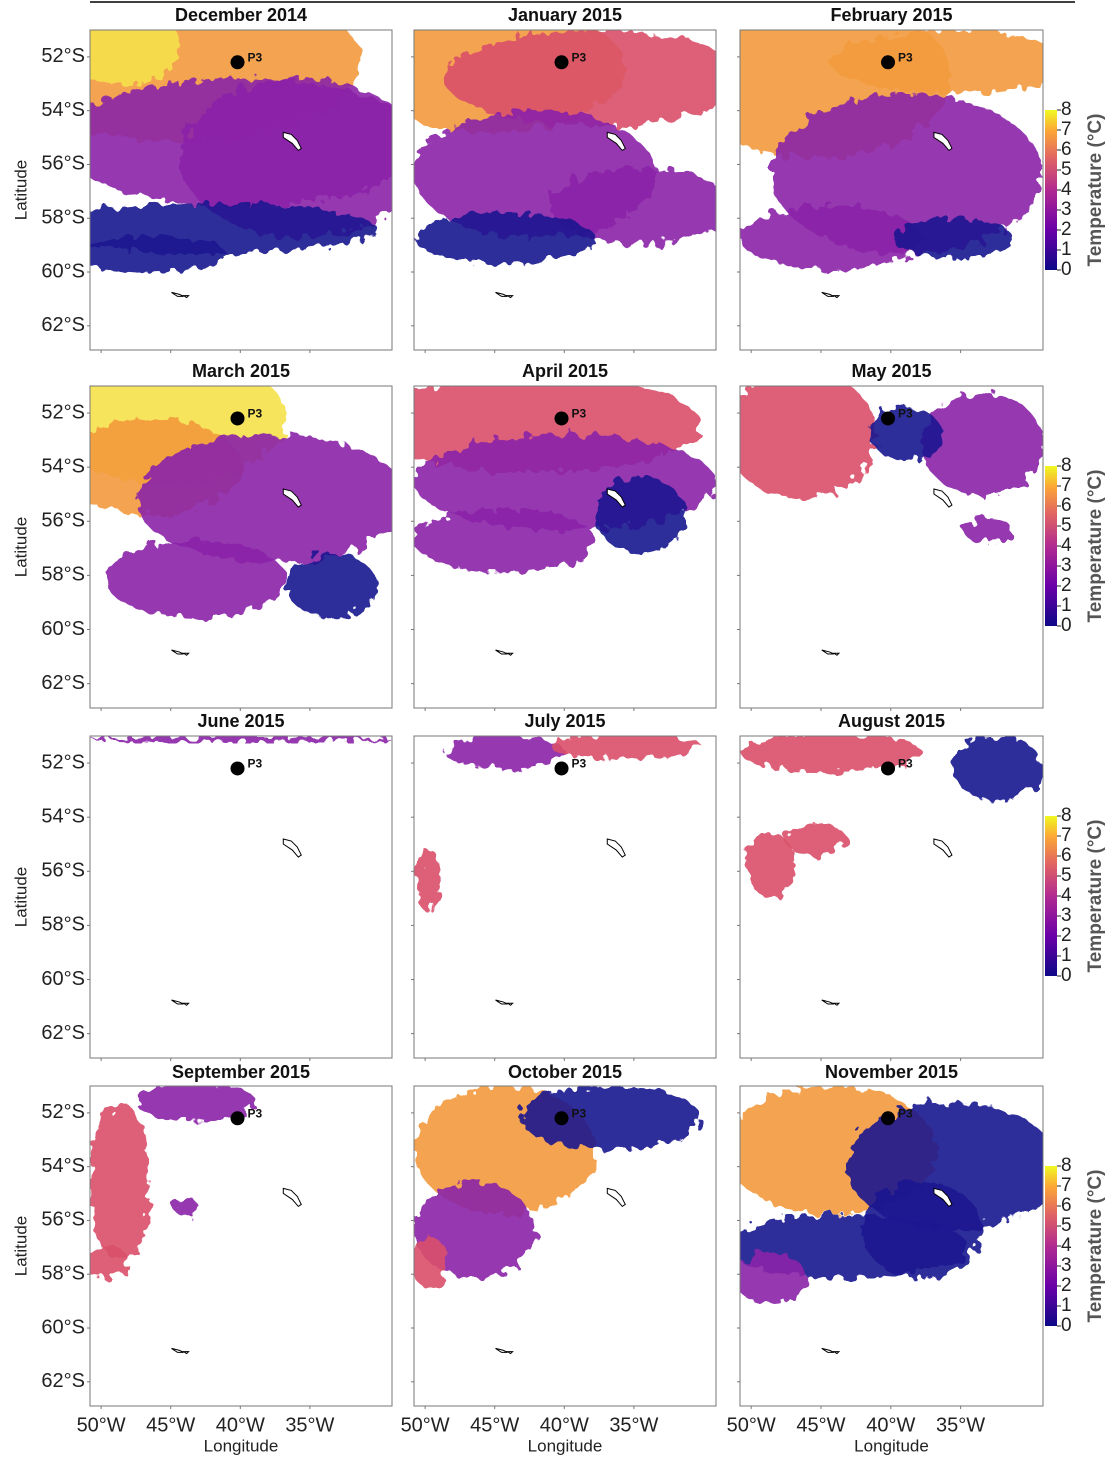 The image size is (1114, 1458). What do you see at coordinates (1066, 975) in the screenshot?
I see `colorbar-tick-label: 0` at bounding box center [1066, 975].